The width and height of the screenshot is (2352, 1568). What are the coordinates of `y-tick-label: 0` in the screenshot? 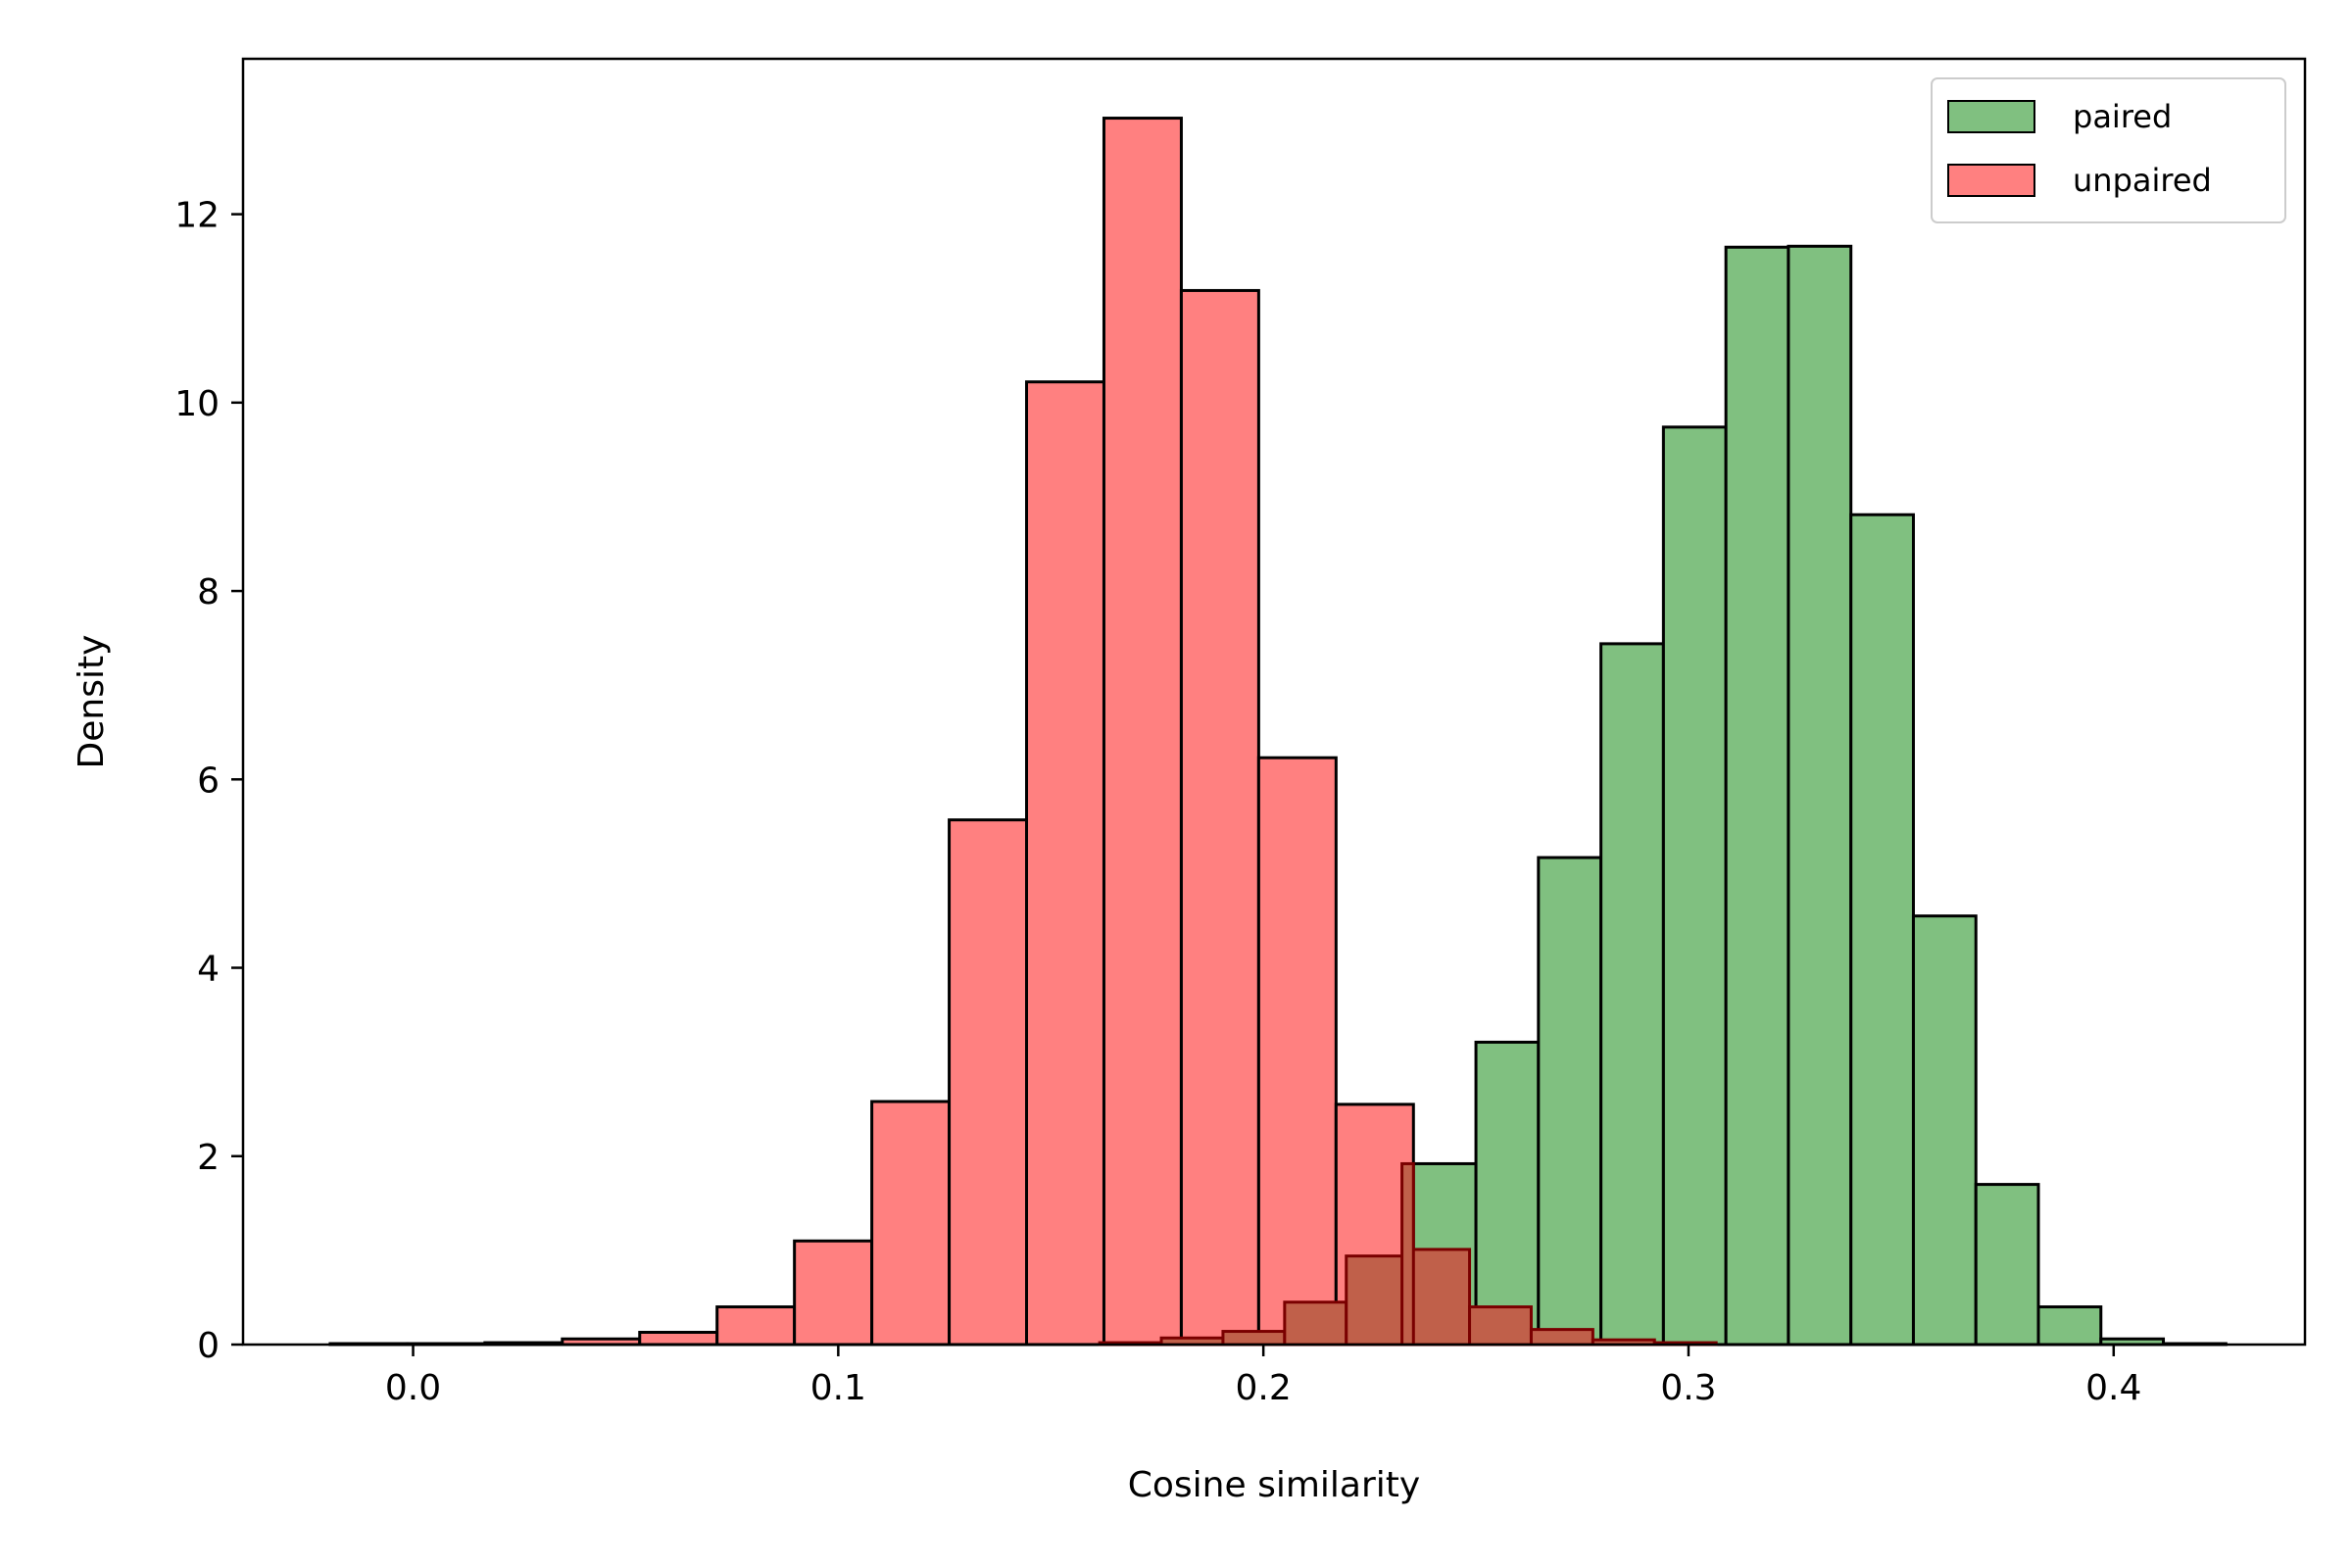 It's located at (208, 1346).